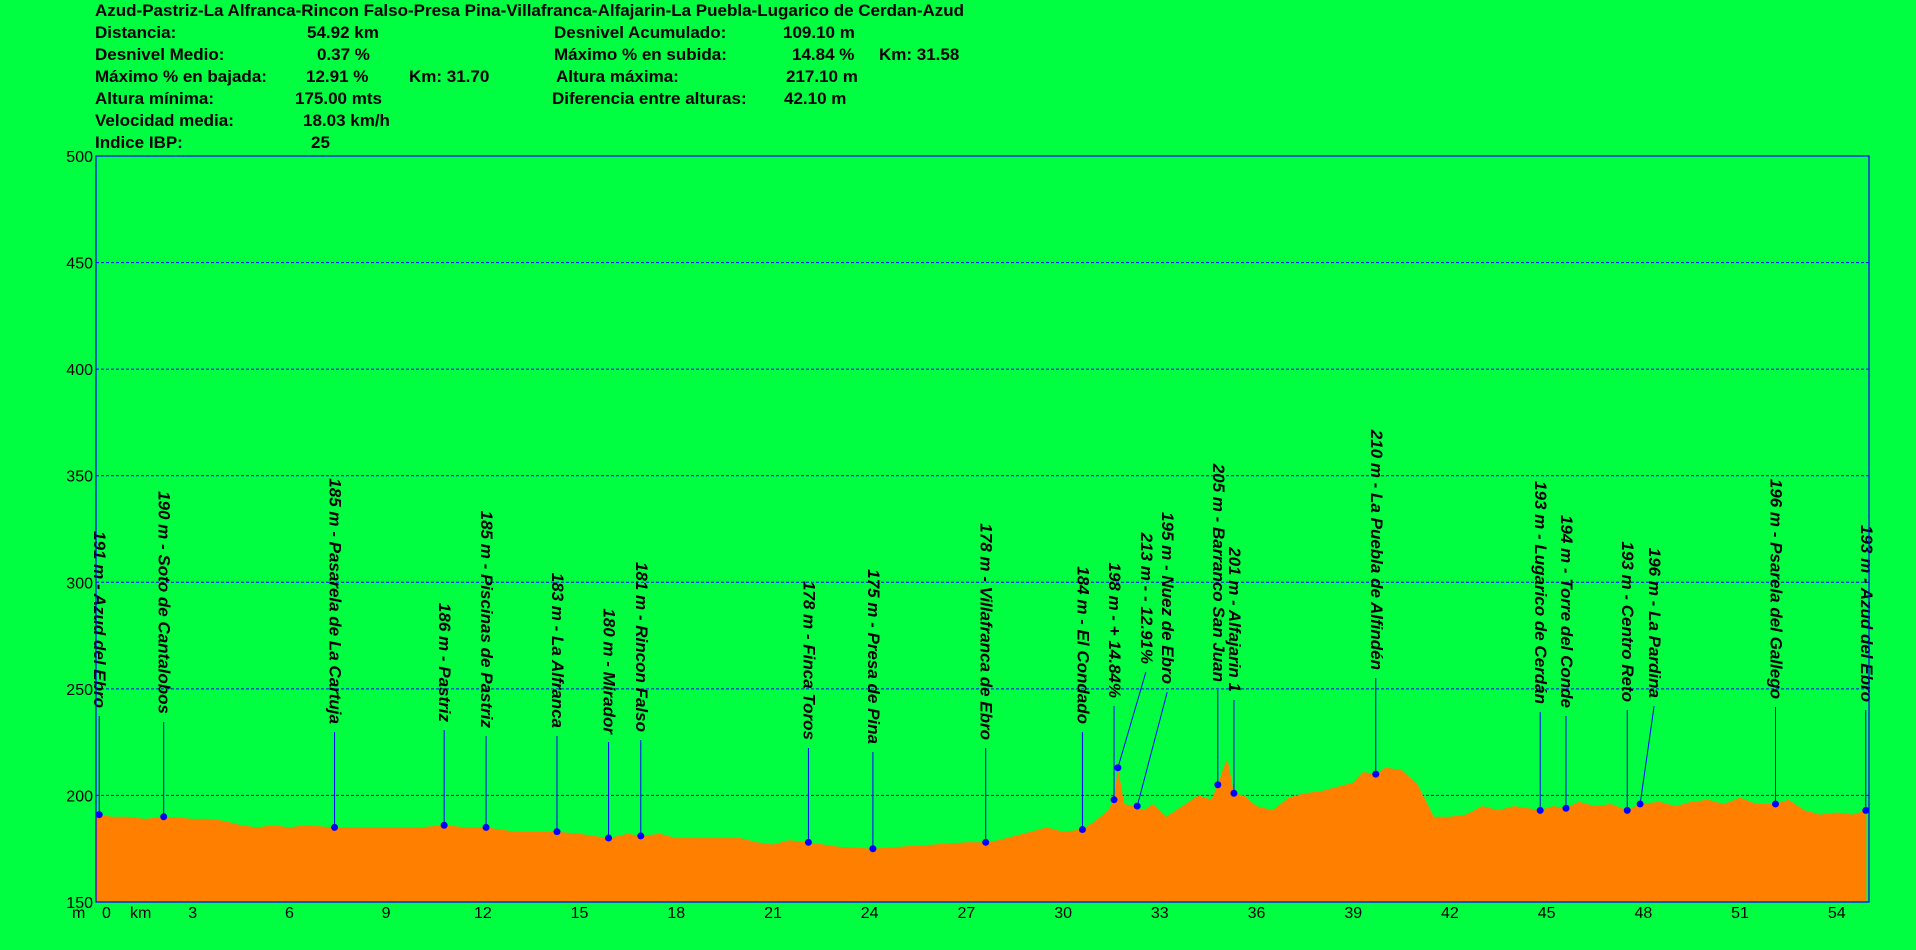  Describe the element at coordinates (1450, 913) in the screenshot. I see `x-tick-label: 42` at that location.